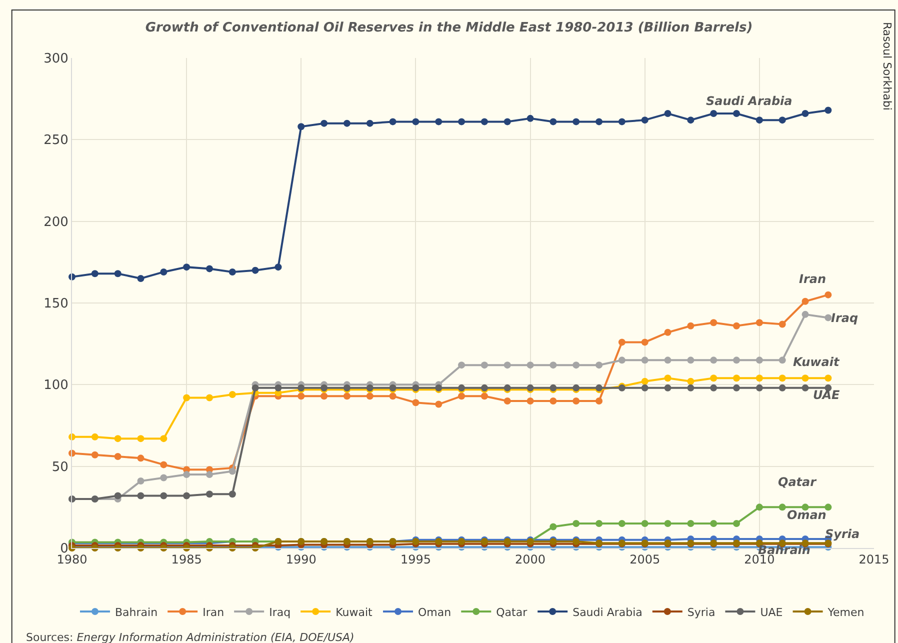 The height and width of the screenshot is (643, 898). What do you see at coordinates (798, 482) in the screenshot?
I see `annotation: Qatar` at bounding box center [798, 482].